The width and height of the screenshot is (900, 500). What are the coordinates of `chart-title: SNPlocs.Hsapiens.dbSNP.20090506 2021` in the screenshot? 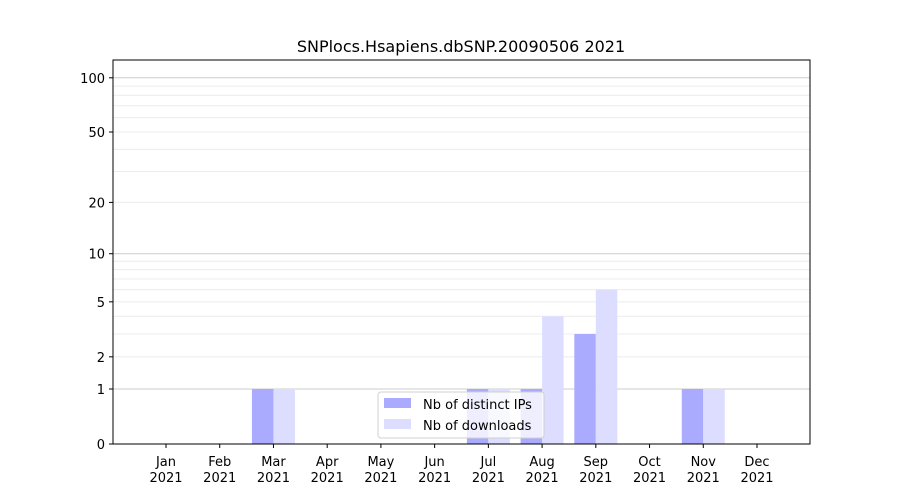 It's located at (461, 46).